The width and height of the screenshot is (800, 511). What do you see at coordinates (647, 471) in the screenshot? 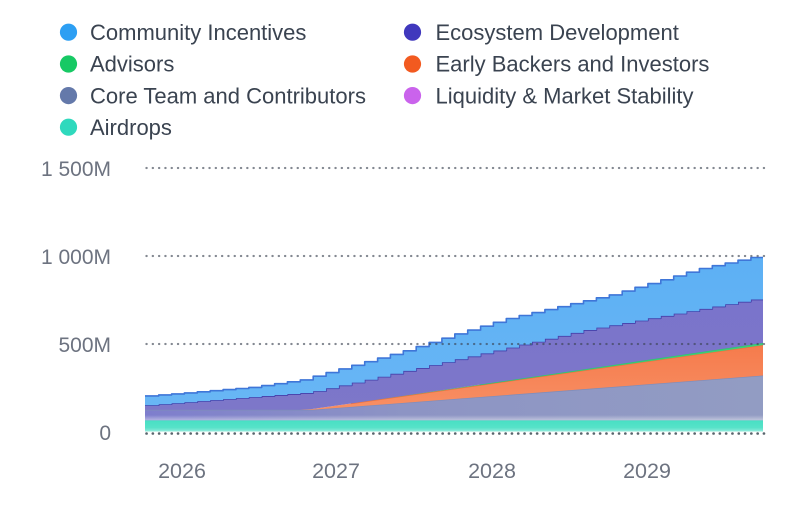
I see `svg-text: 2029` at bounding box center [647, 471].